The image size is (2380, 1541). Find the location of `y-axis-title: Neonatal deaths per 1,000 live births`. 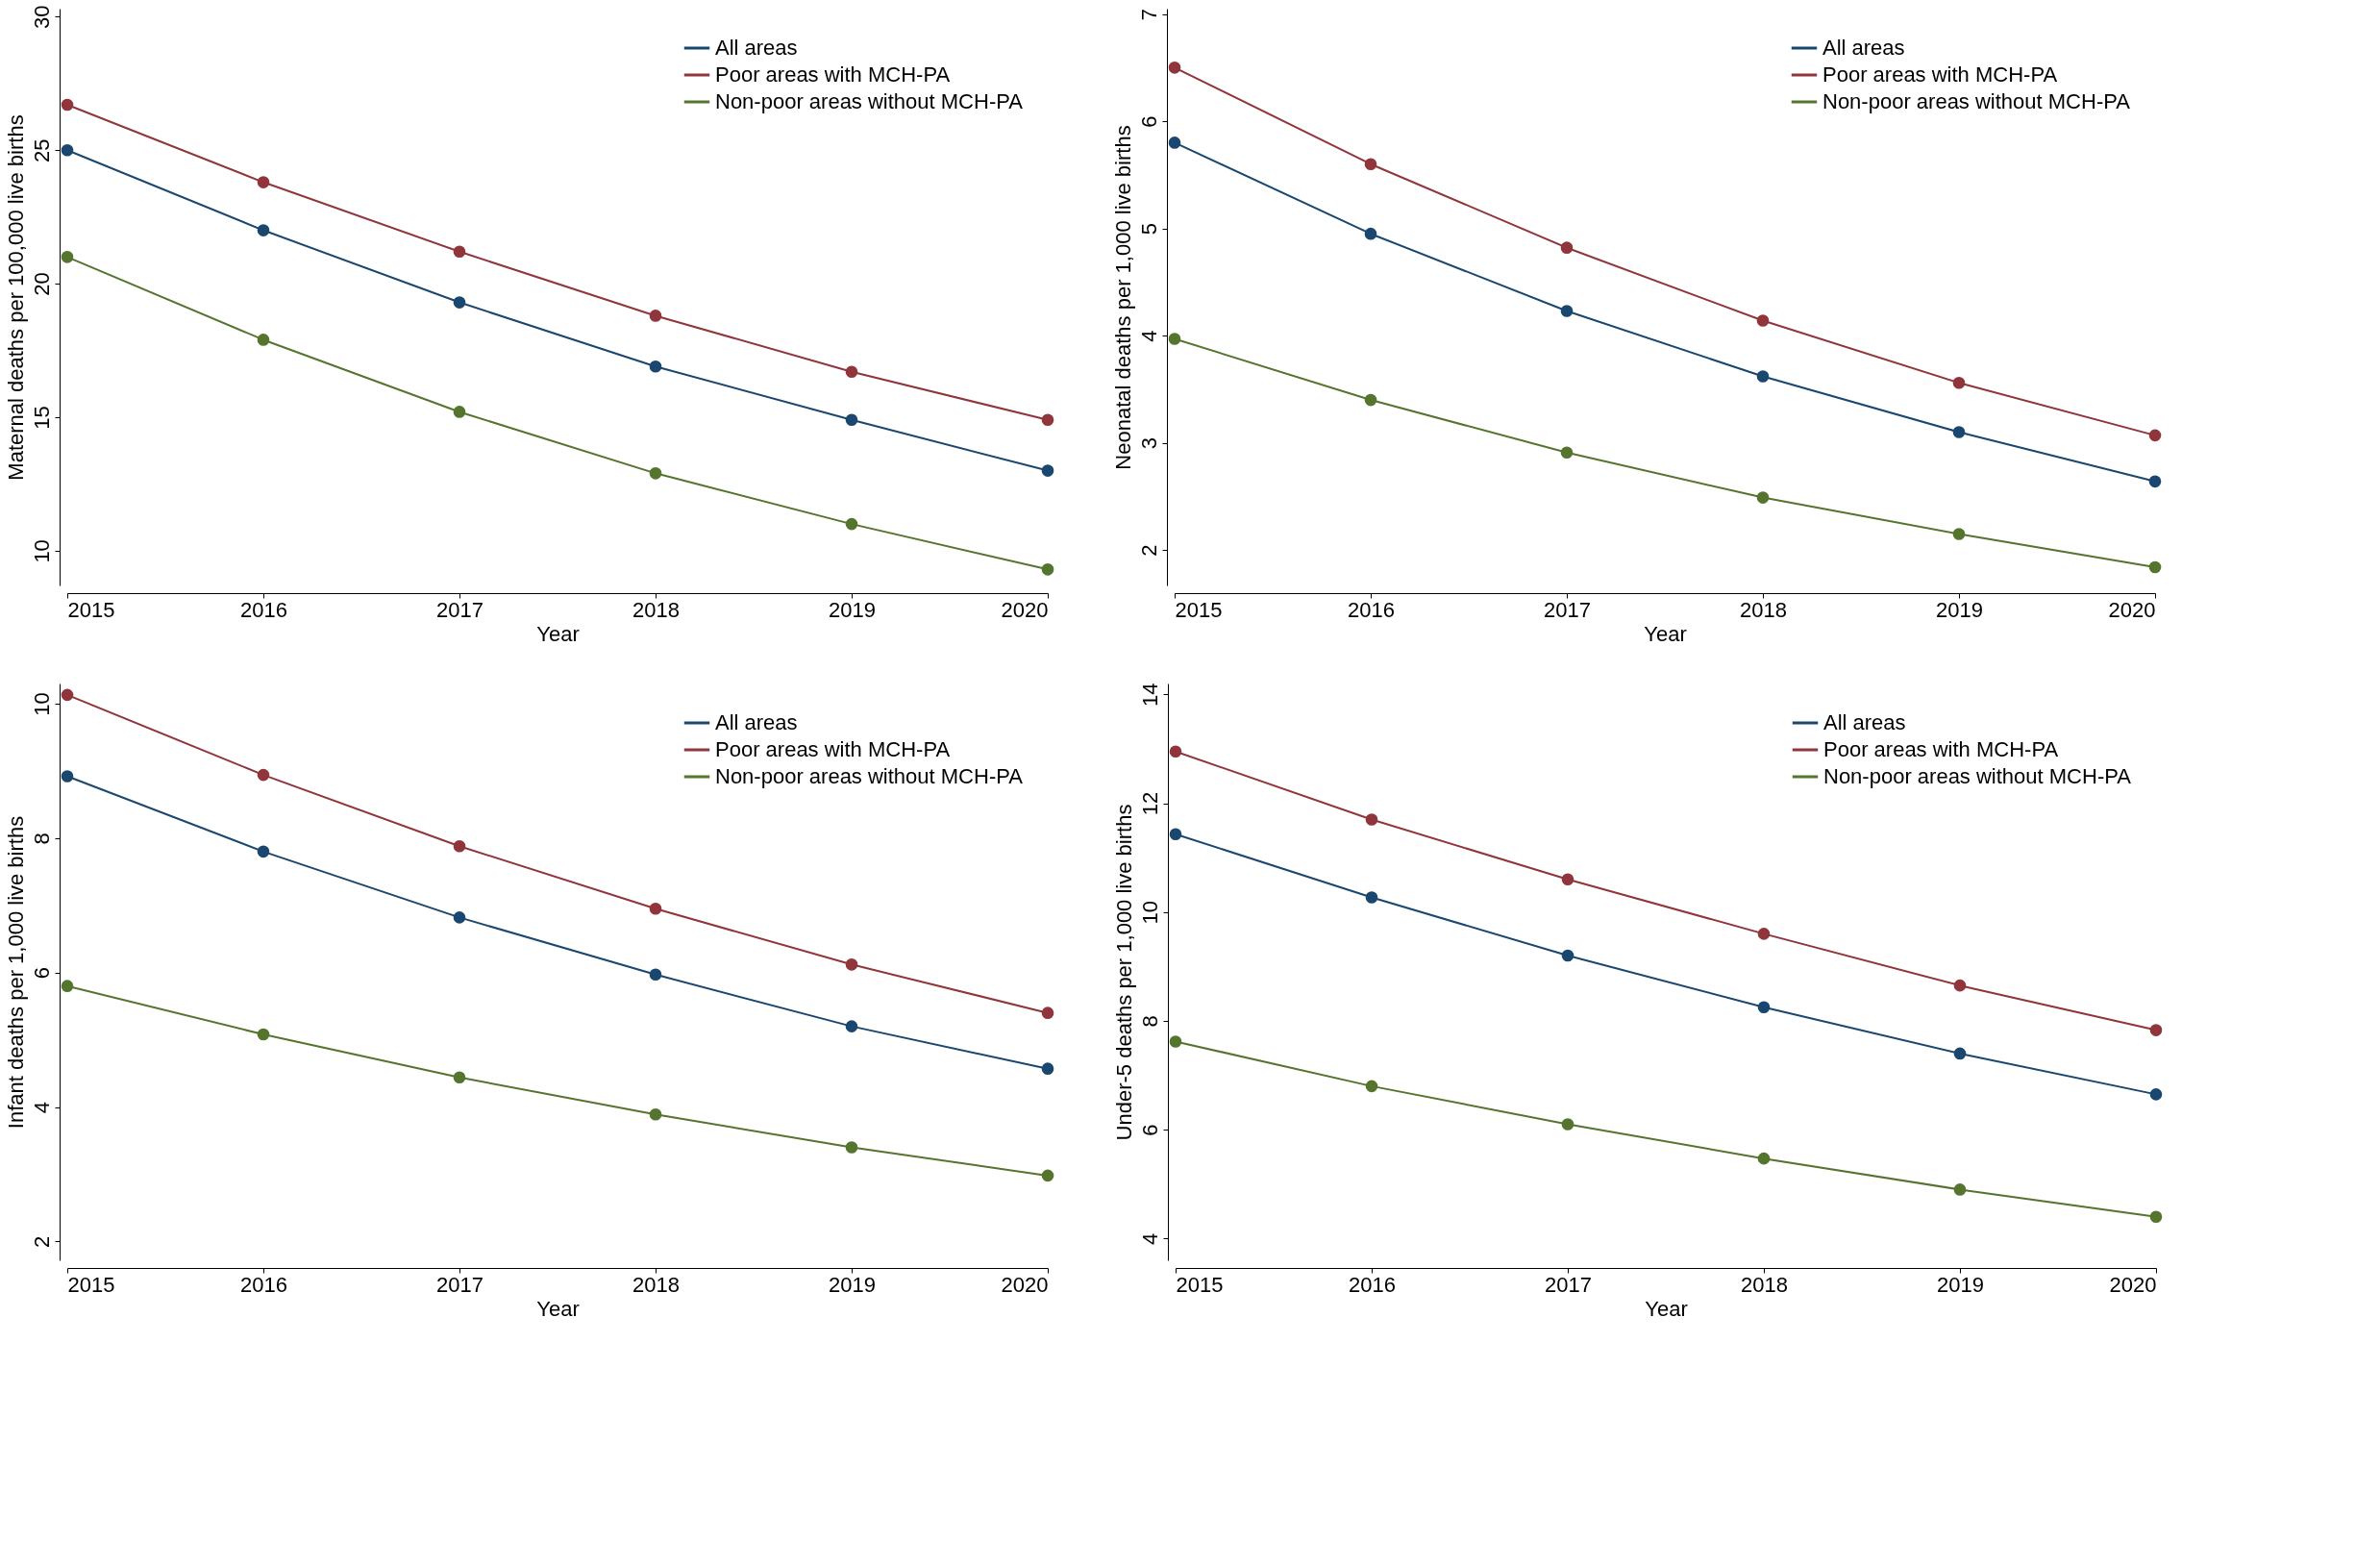

y-axis-title: Neonatal deaths per 1,000 live births is located at coordinates (1123, 298).